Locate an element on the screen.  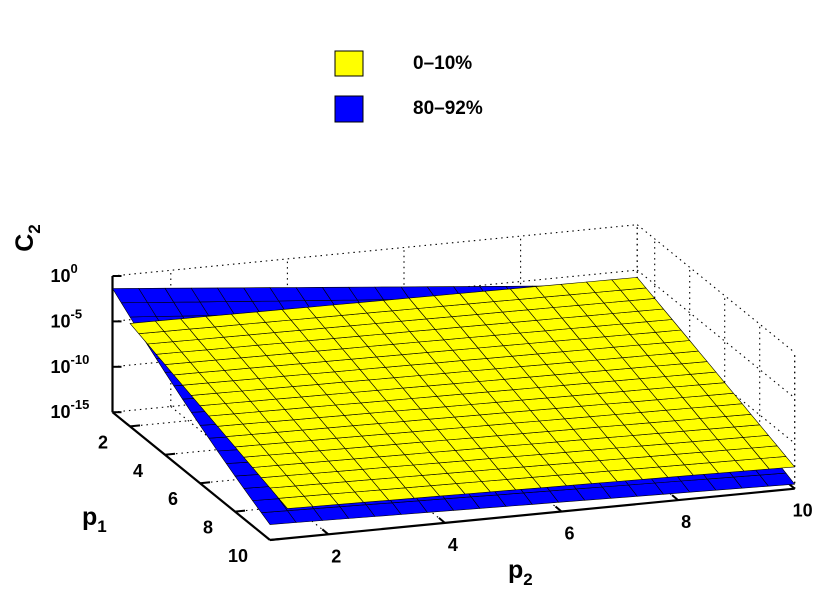
legend-label-yellow: 0–10% is located at coordinates (442, 63).